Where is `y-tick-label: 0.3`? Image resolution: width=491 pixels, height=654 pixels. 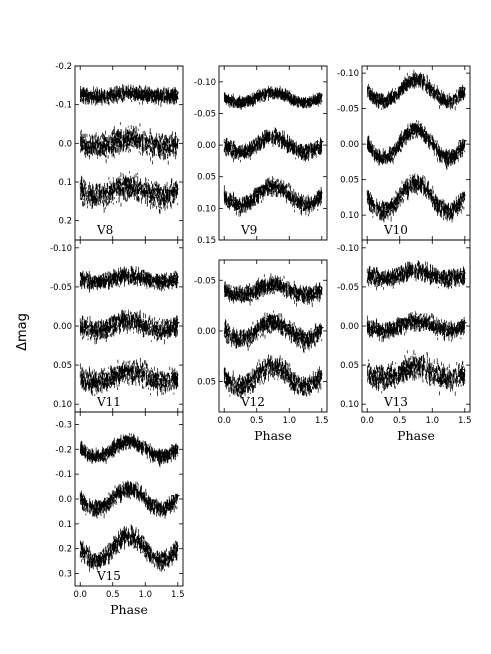 y-tick-label: 0.3 is located at coordinates (65, 575).